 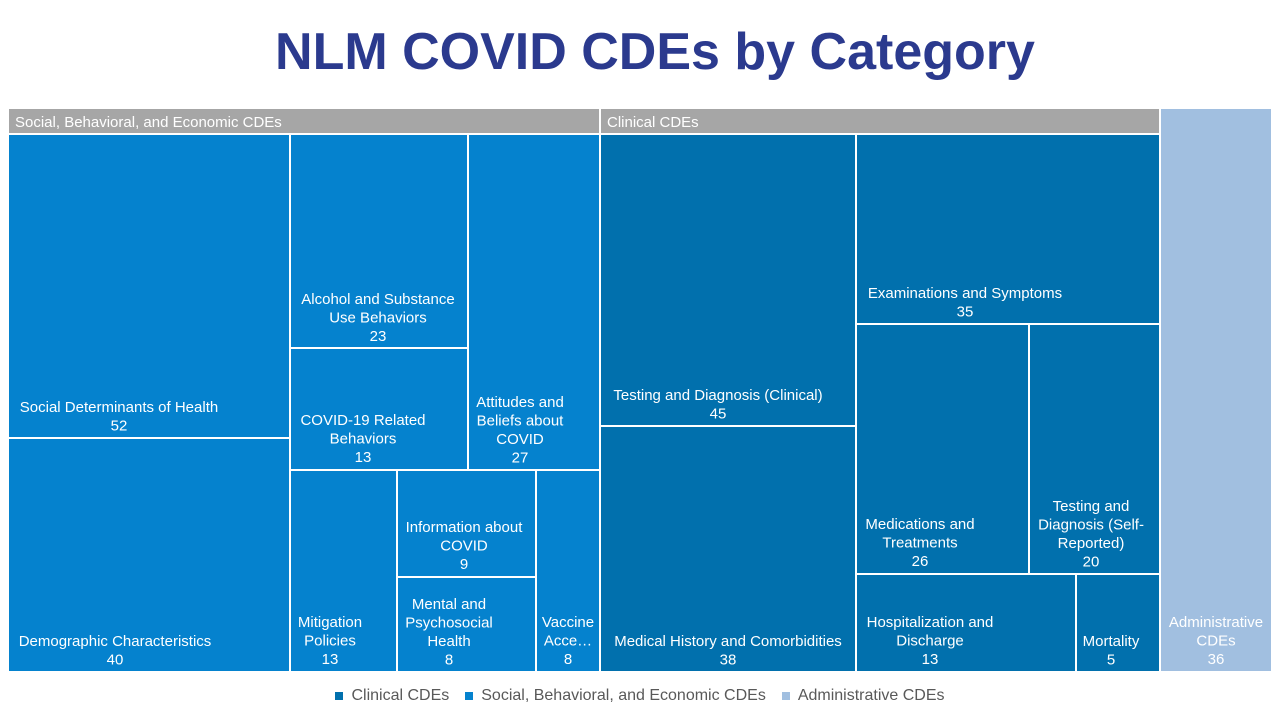 What do you see at coordinates (464, 546) in the screenshot?
I see `treemap-label-information-about-covid: COVID` at bounding box center [464, 546].